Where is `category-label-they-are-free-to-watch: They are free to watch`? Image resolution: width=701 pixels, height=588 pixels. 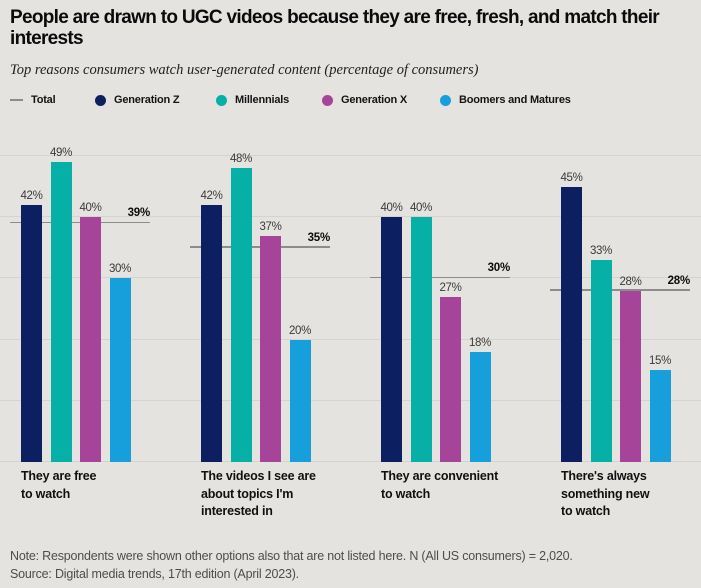
category-label-they-are-free-to-watch: They are free to watch is located at coordinates (101, 485).